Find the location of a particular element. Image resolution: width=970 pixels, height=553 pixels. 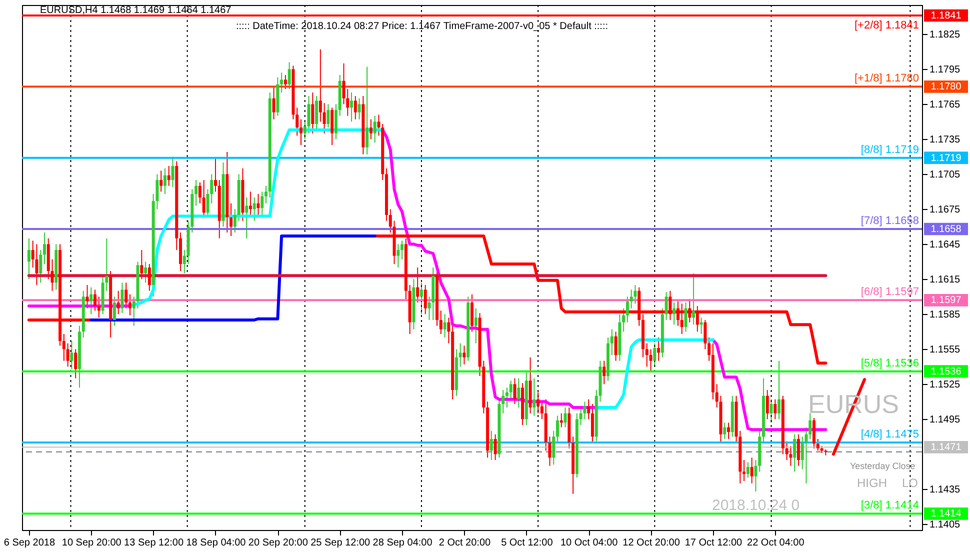

y-tick-label: 1.1471 is located at coordinates (946, 448).